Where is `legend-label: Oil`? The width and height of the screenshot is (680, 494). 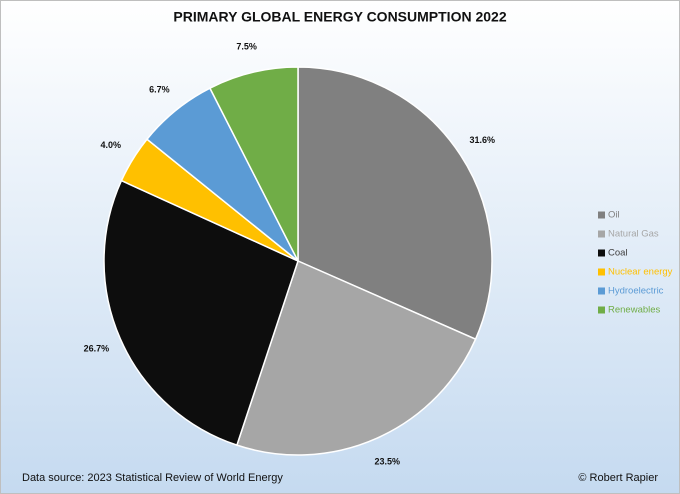
legend-label: Oil is located at coordinates (614, 215).